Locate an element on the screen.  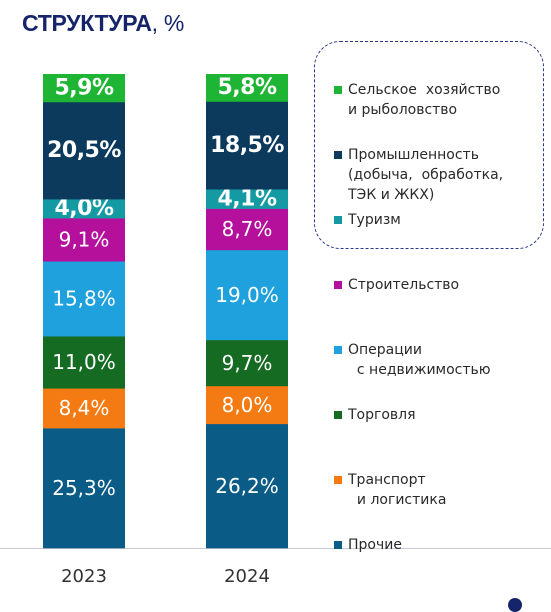
chart-title: СТРУКТУРА, % is located at coordinates (103, 23).